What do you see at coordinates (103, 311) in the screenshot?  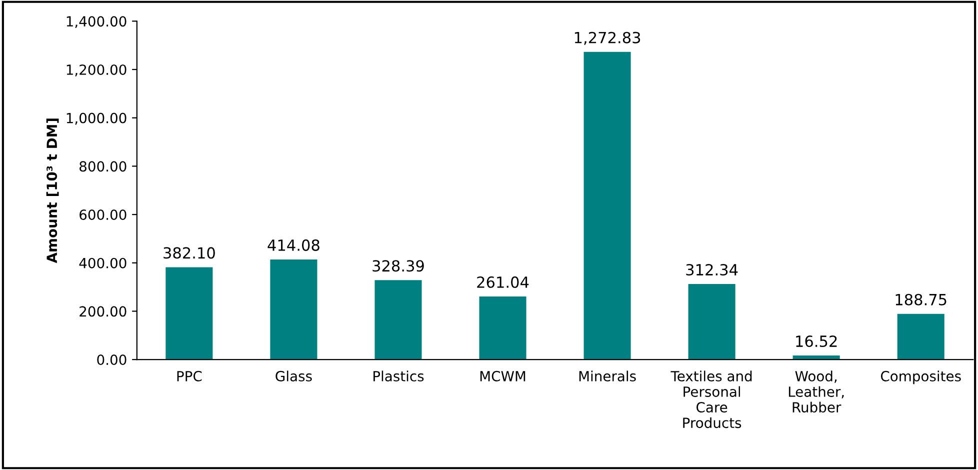 I see `y-tick-label: 200.00` at bounding box center [103, 311].